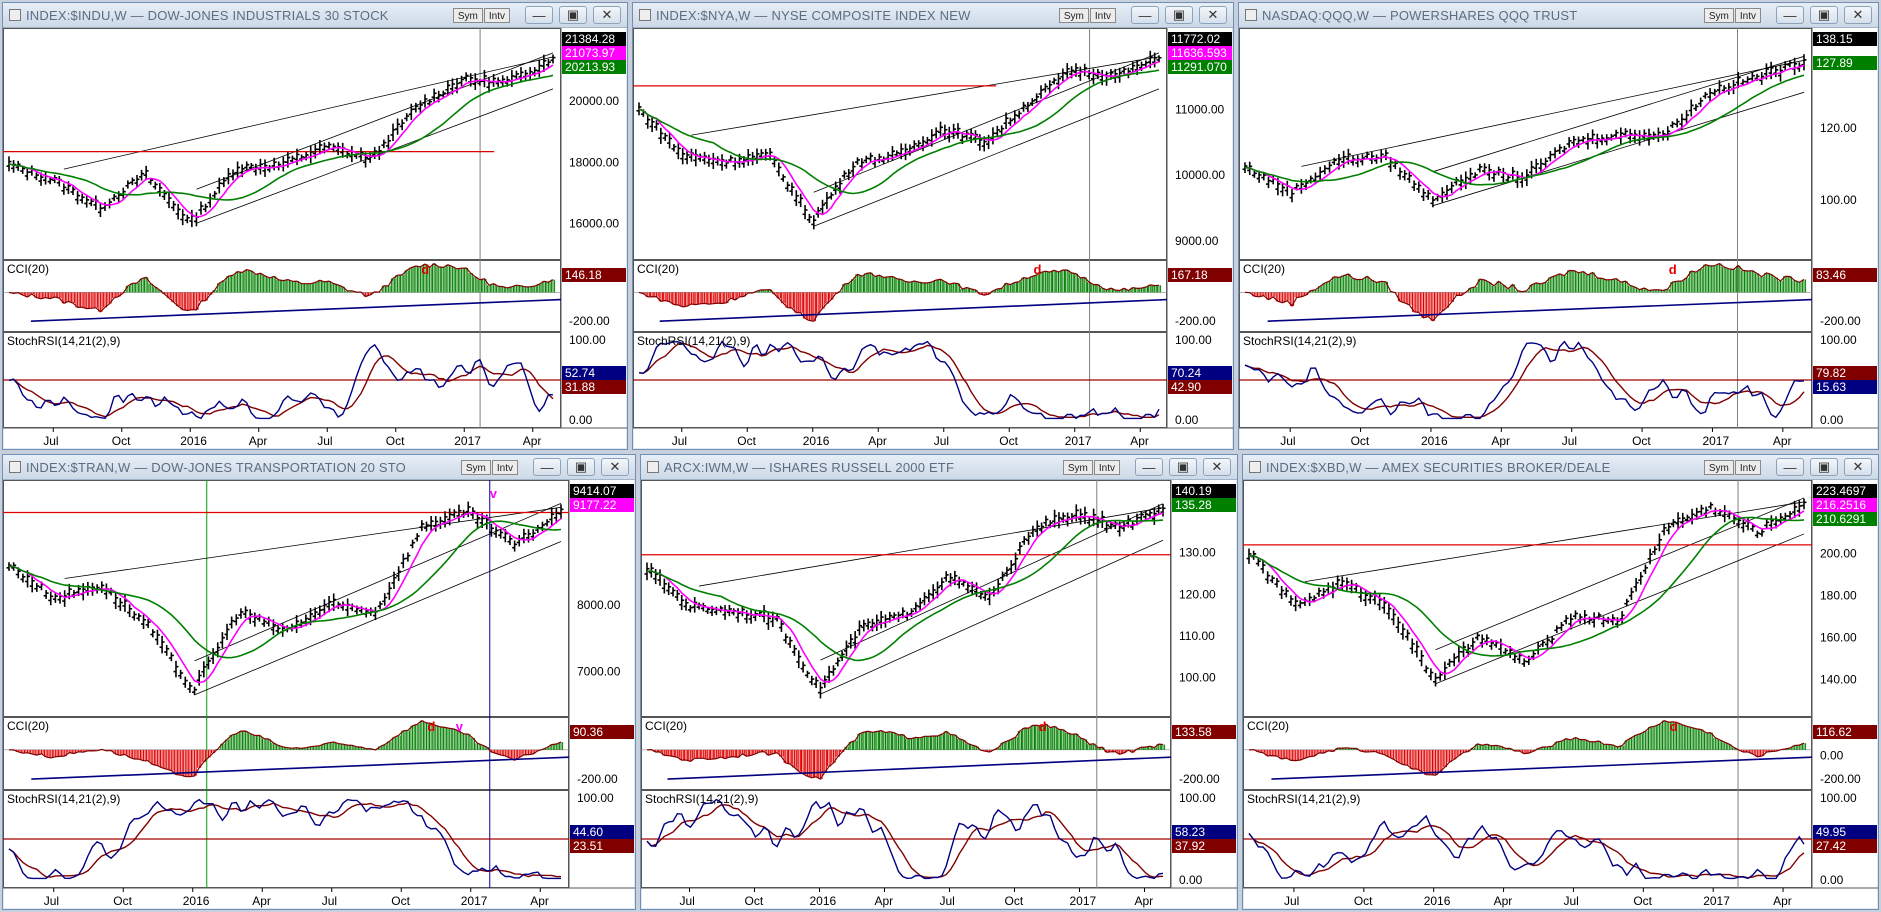  I want to click on cci-annotation: d, so click(432, 726).